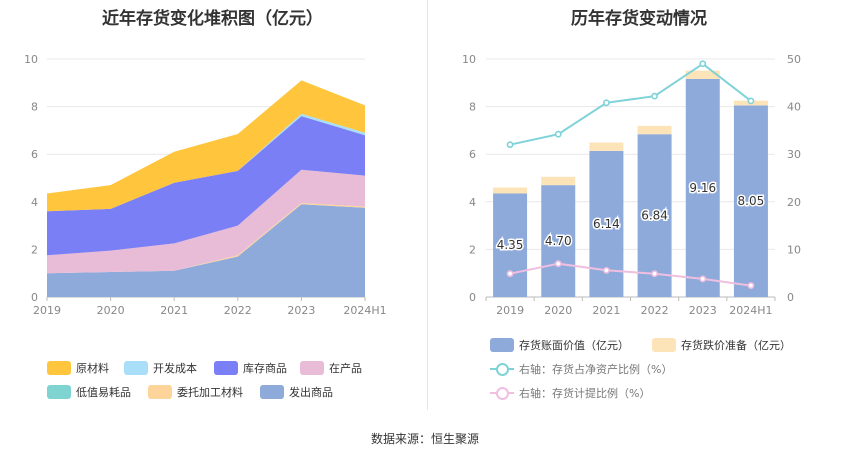 Image resolution: width=850 pixels, height=459 pixels. I want to click on bar-data-label: 6.84, so click(654, 216).